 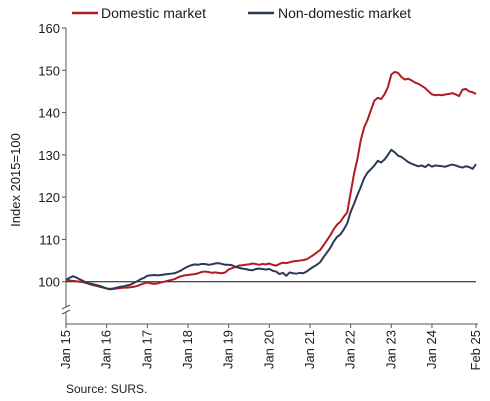 What do you see at coordinates (49, 28) in the screenshot?
I see `y-tick-label: 160` at bounding box center [49, 28].